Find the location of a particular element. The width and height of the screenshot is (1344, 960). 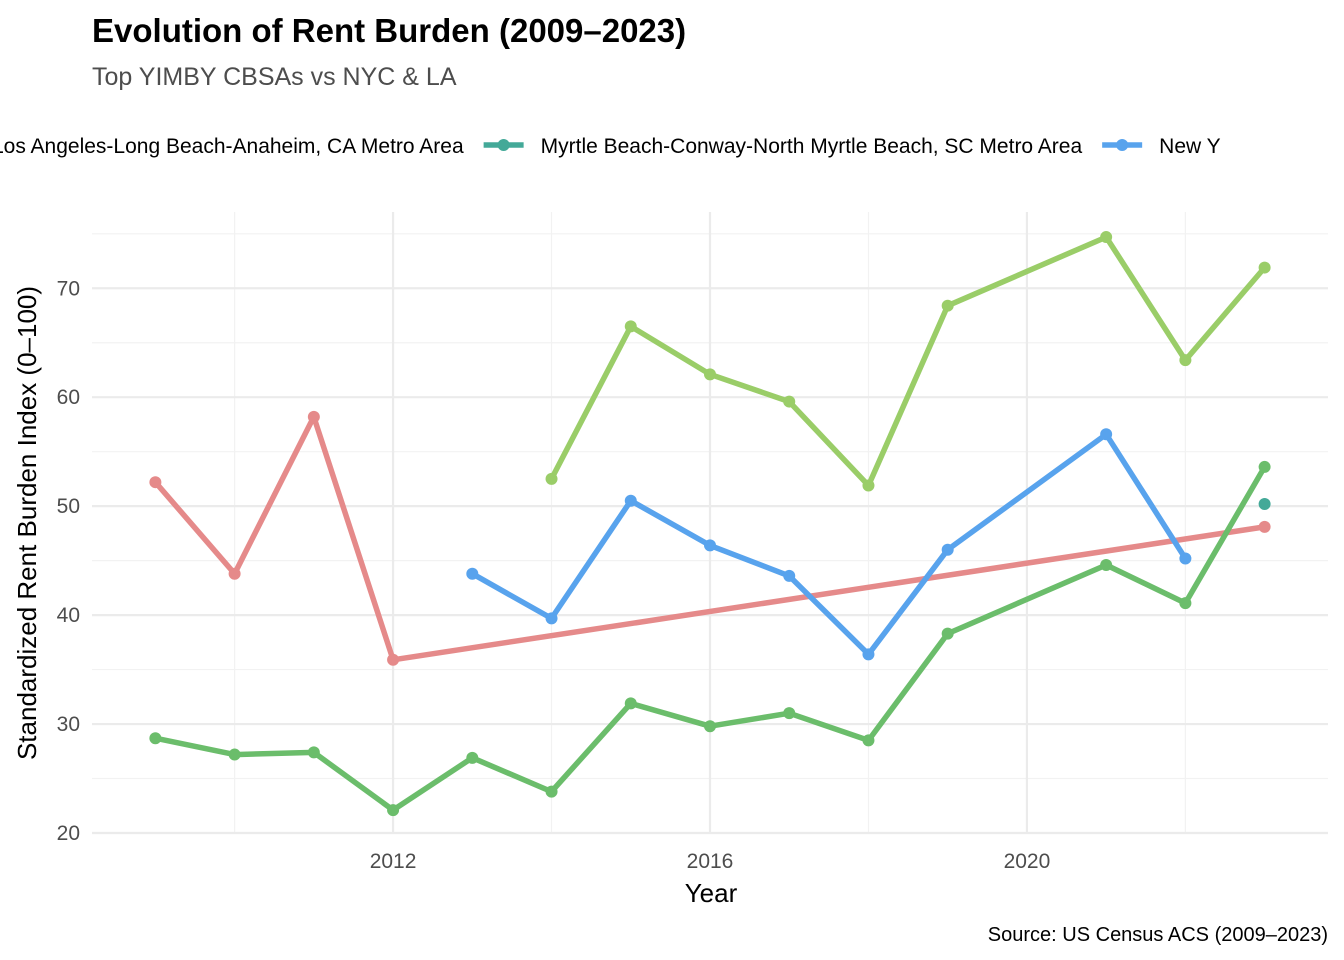

x-axis-title: Year is located at coordinates (711, 893).